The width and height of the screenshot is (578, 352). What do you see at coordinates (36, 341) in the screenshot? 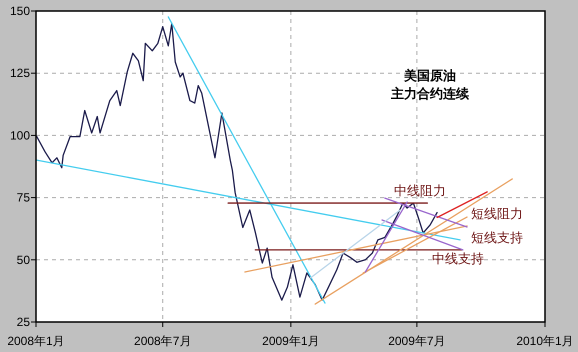
I see `x-tick-label: 2008年1月` at bounding box center [36, 341].